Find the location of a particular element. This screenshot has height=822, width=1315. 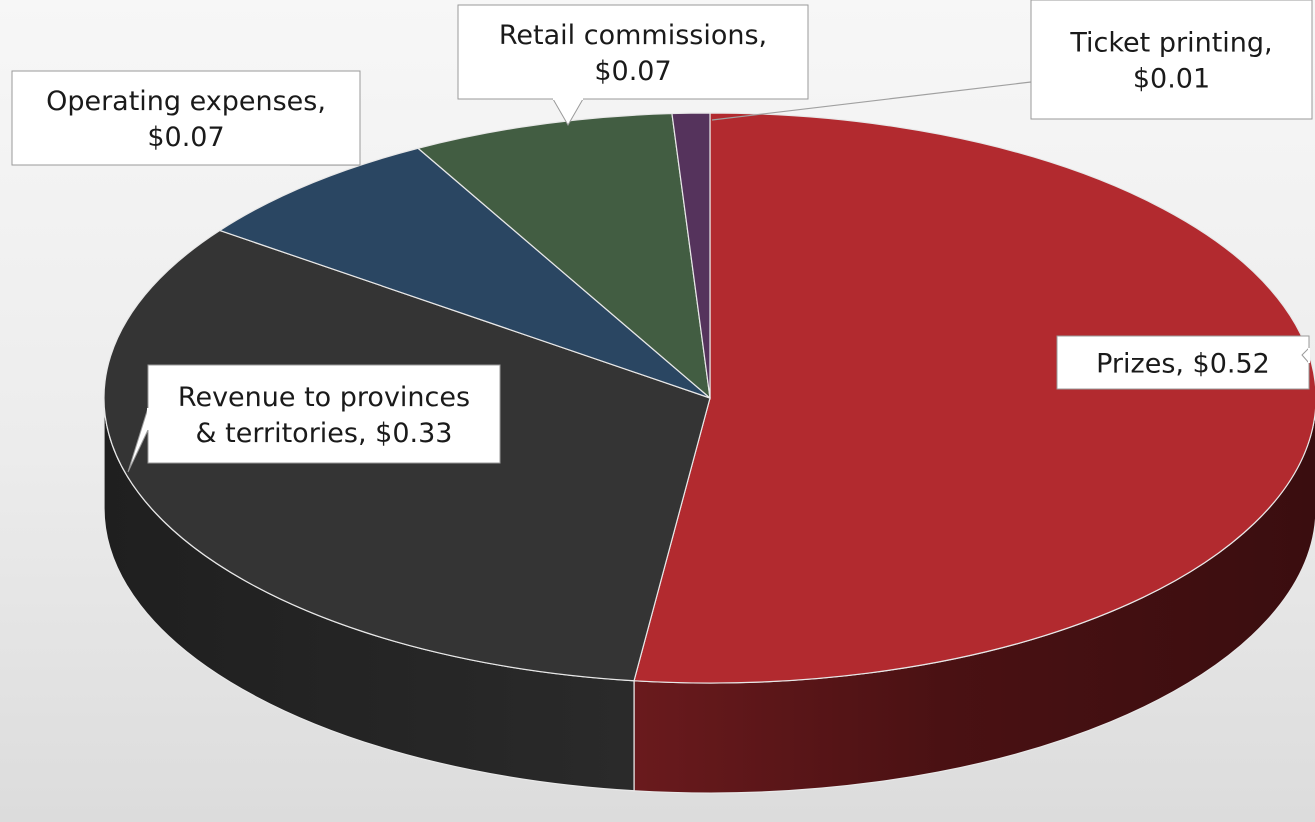

callout-box-revenue-to-provinces-territories is located at coordinates (324, 414).